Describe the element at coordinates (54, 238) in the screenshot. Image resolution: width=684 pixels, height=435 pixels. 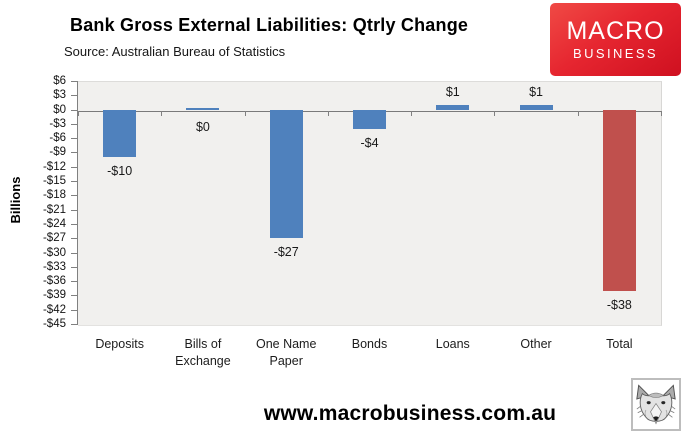
I see `y-tick-label: -$27` at that location.